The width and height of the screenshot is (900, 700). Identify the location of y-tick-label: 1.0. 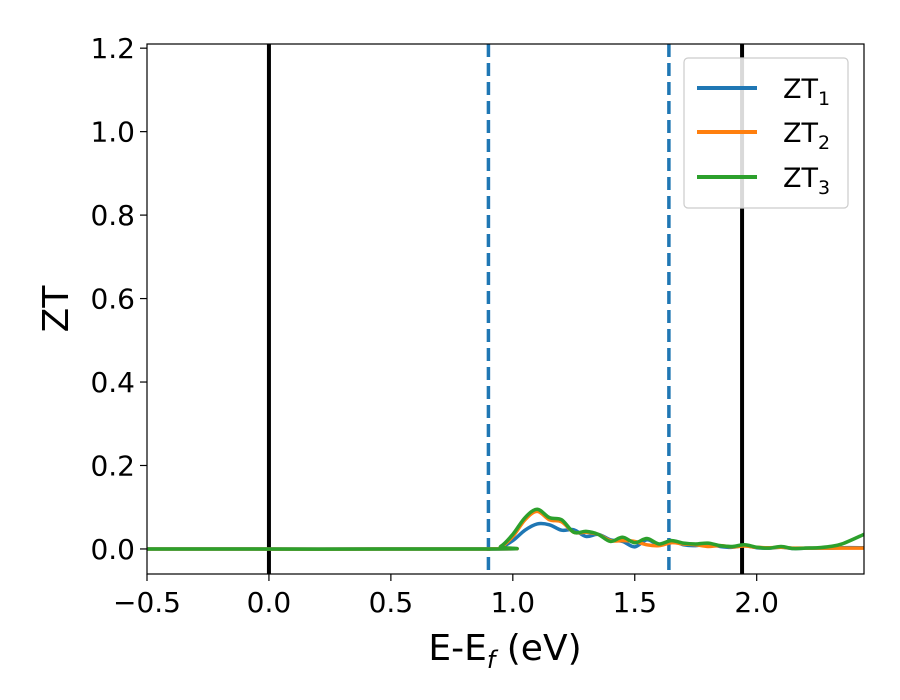
(112, 132).